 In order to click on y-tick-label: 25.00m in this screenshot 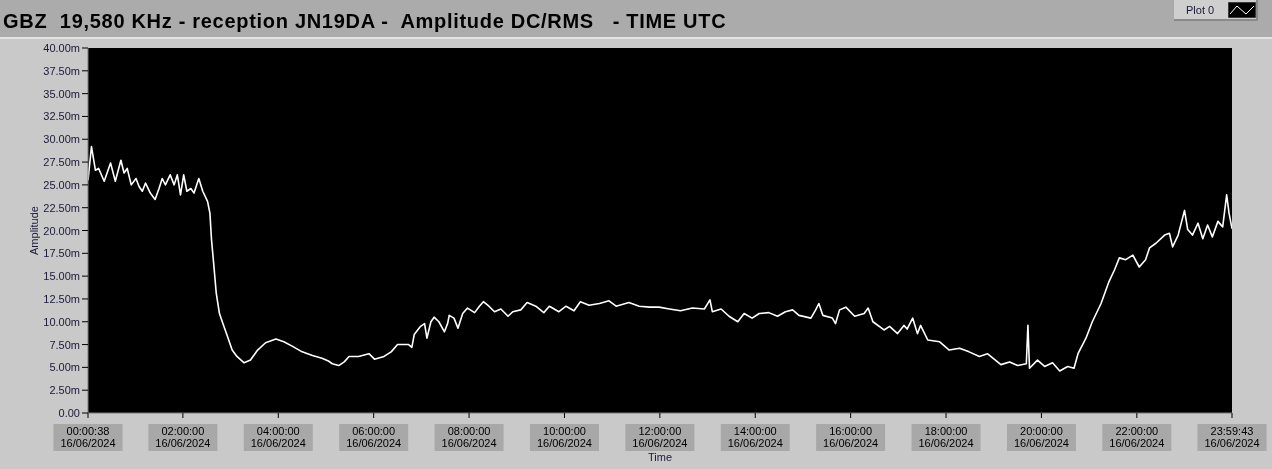, I will do `click(61, 184)`.